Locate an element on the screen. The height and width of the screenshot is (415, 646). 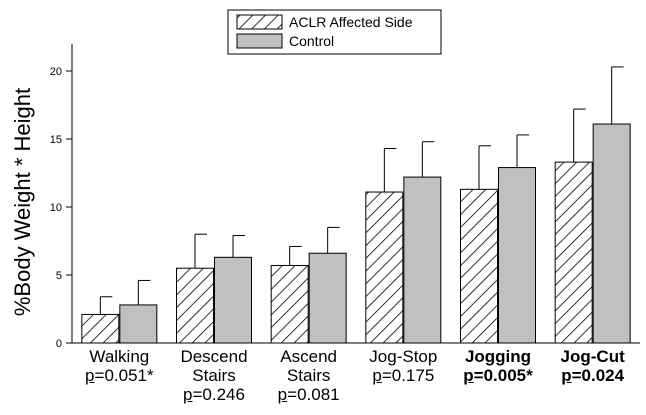
category-label: Ascend Stairs p=0.081 is located at coordinates (309, 375).